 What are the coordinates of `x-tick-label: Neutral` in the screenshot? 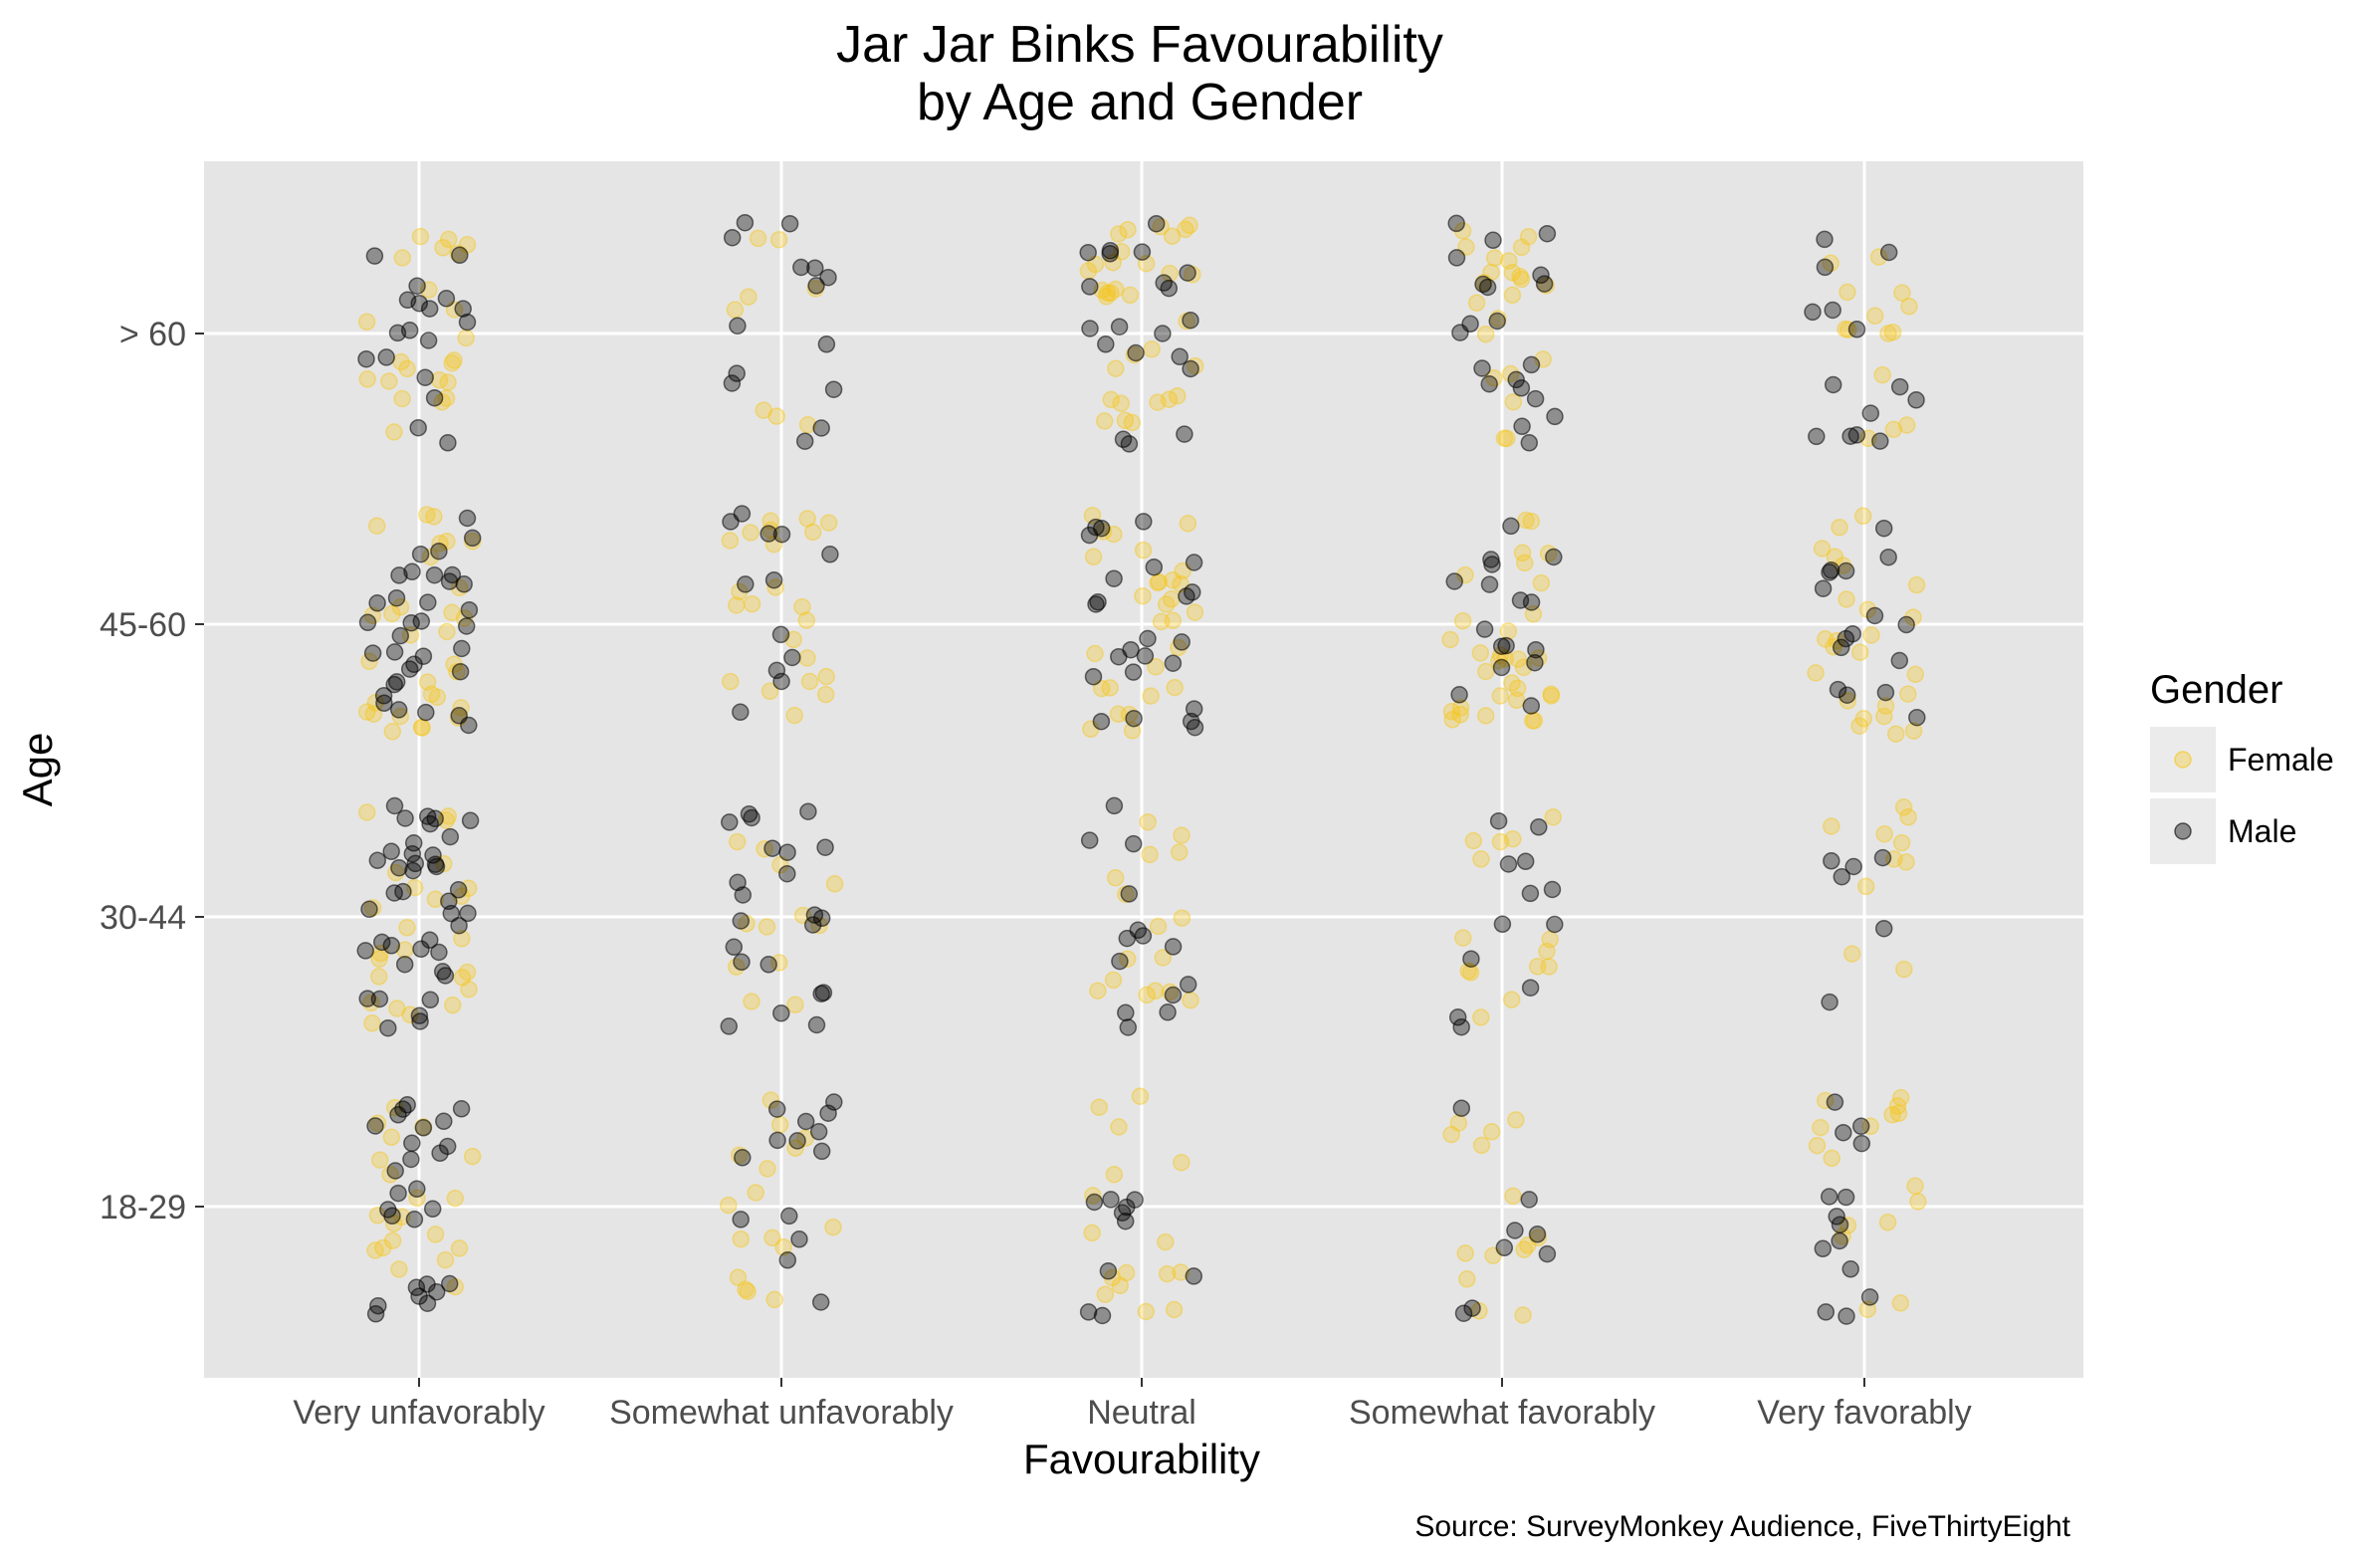 It's located at (1141, 1413).